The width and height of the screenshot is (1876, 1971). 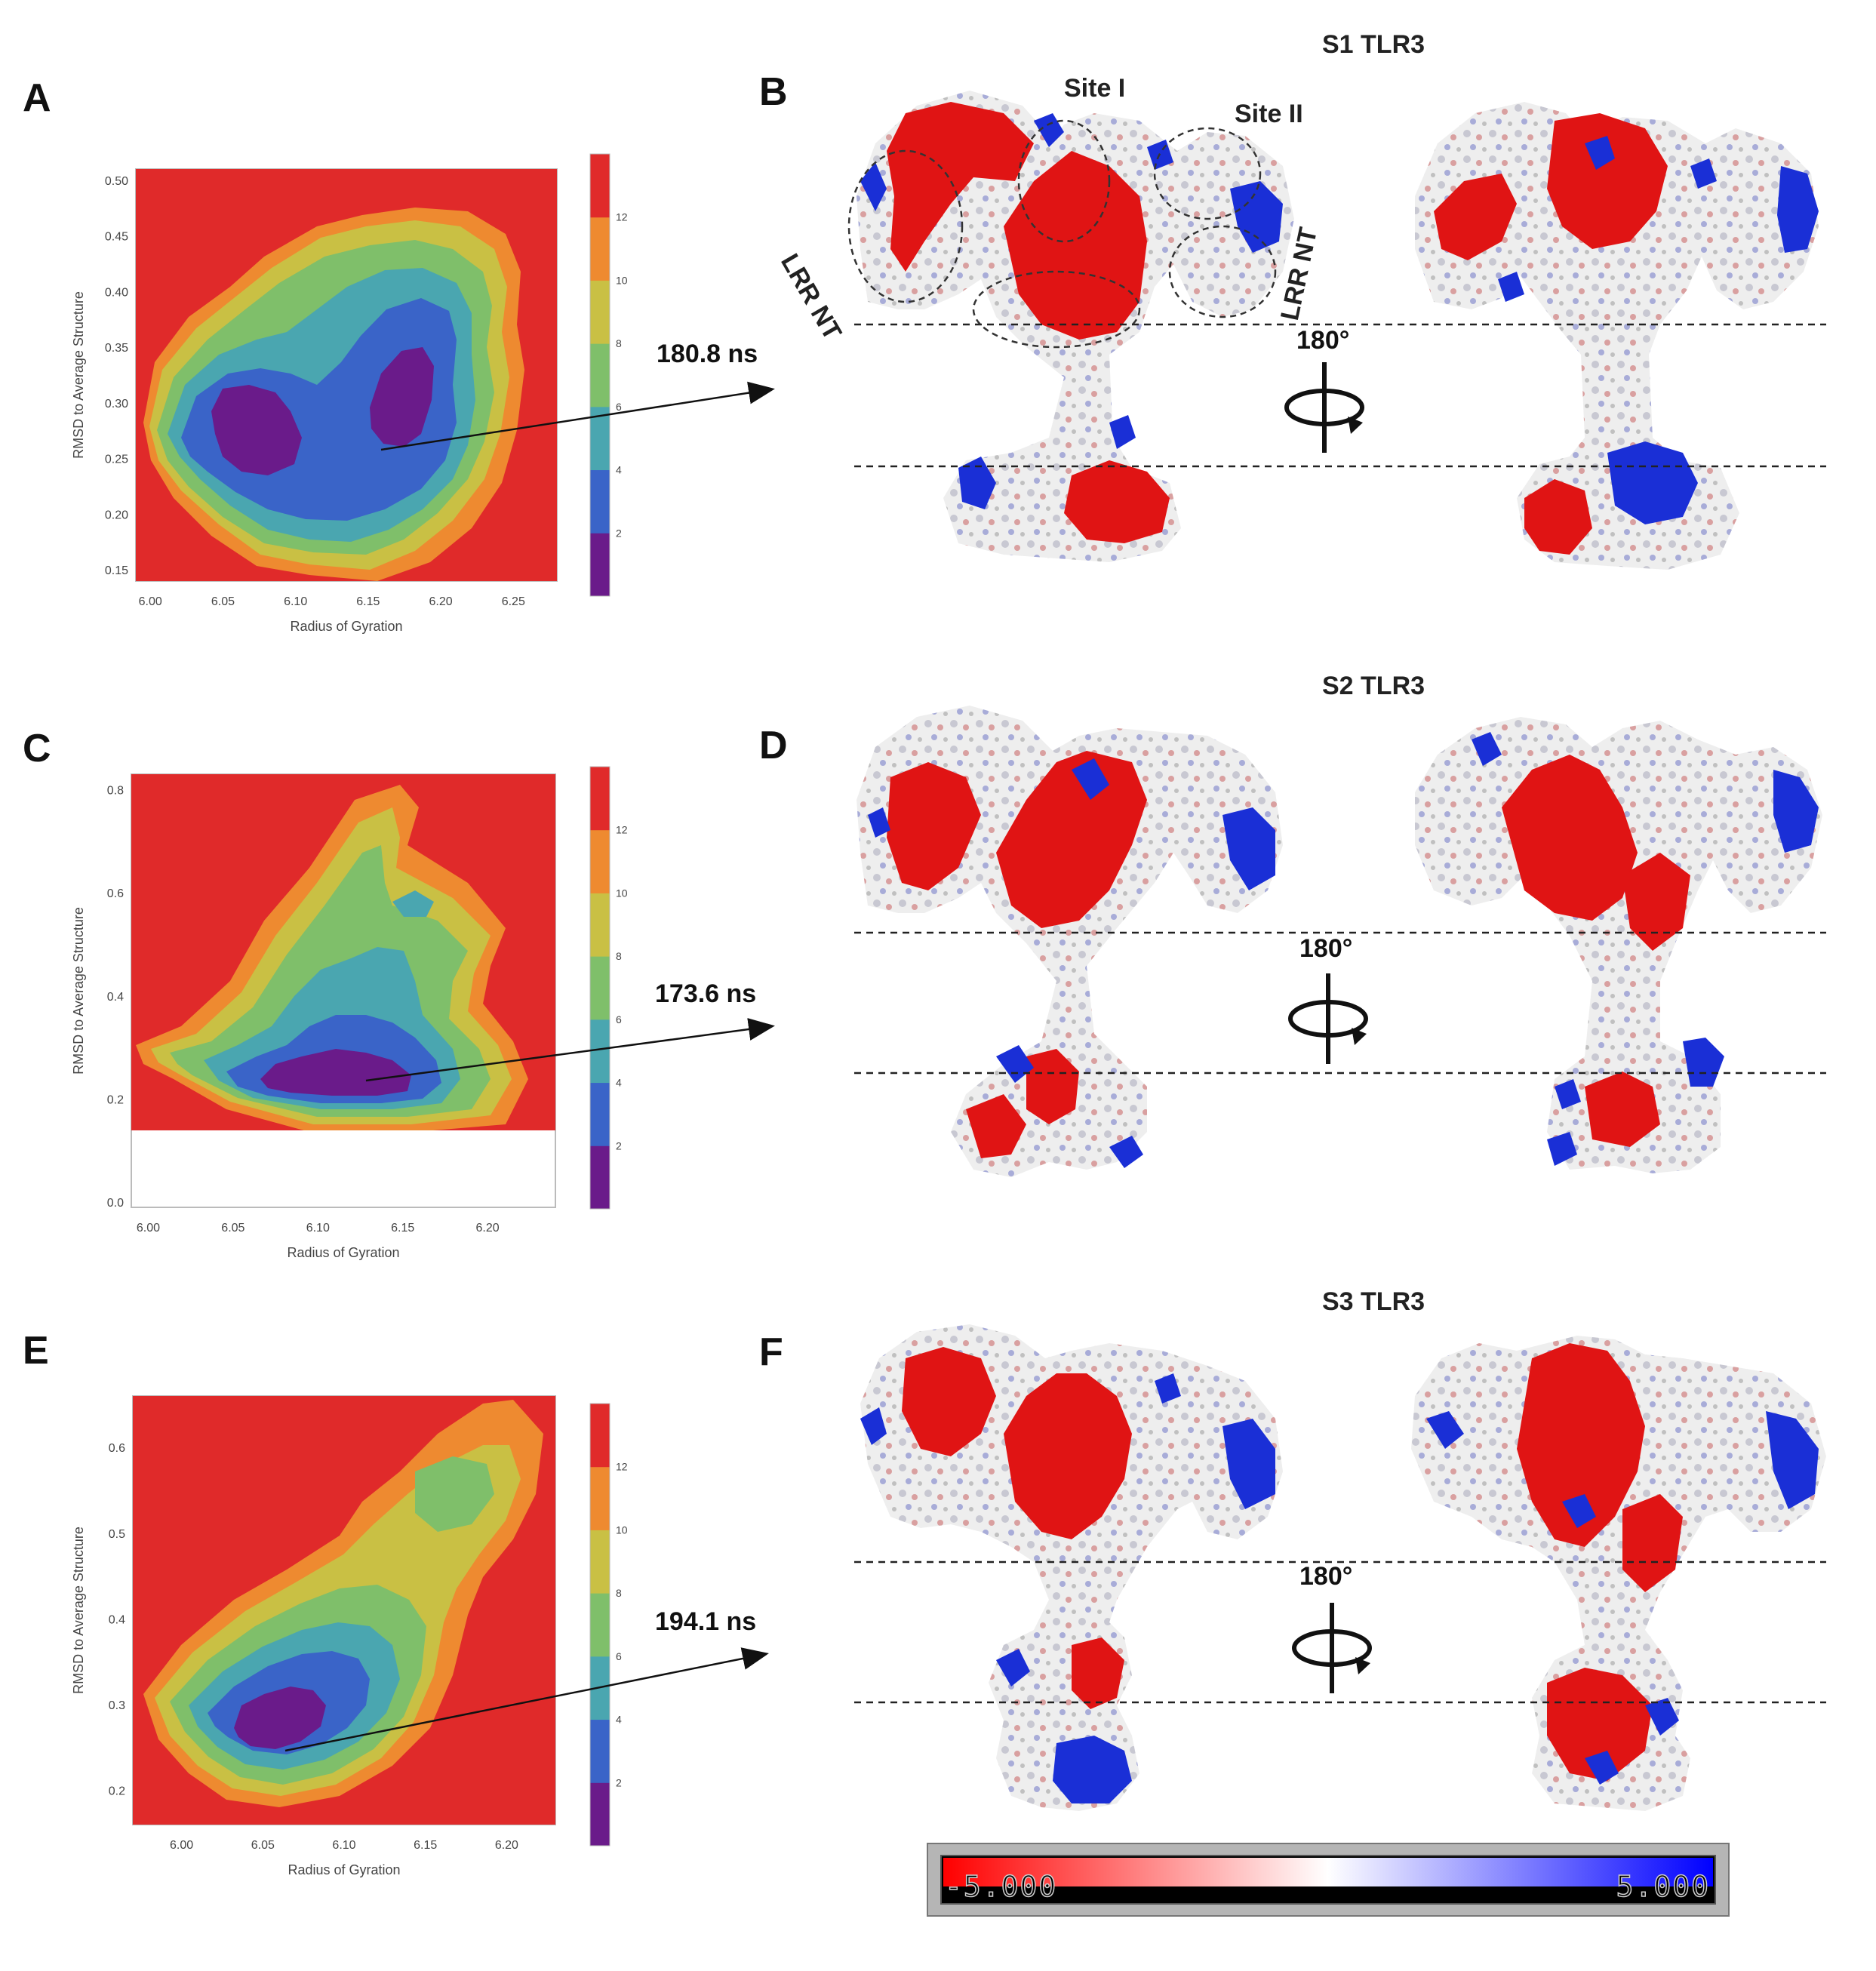 I want to click on structure-f-left, so click(x=1071, y=1567).